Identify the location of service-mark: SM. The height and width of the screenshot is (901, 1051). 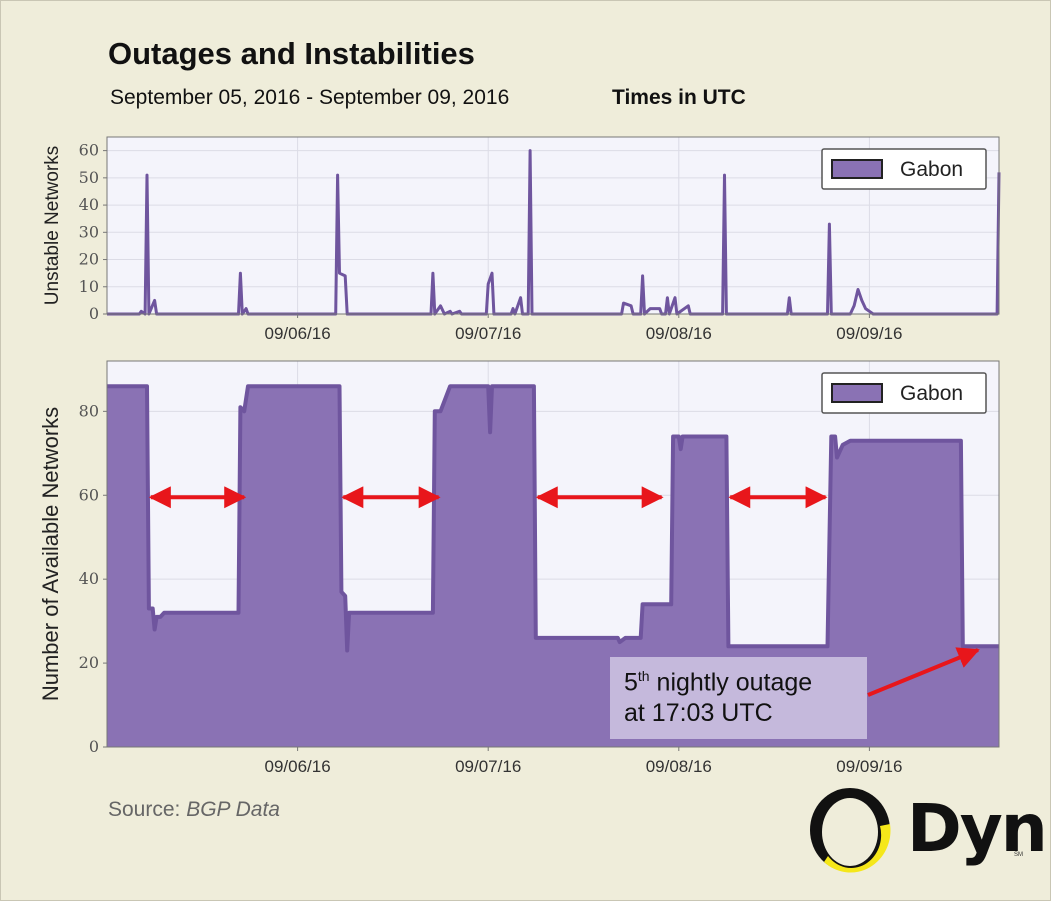
(1018, 855).